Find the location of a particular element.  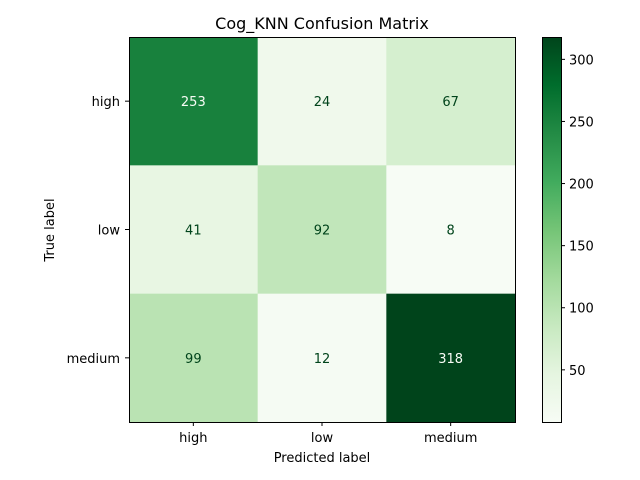

cell-value-label: 12 is located at coordinates (322, 359).